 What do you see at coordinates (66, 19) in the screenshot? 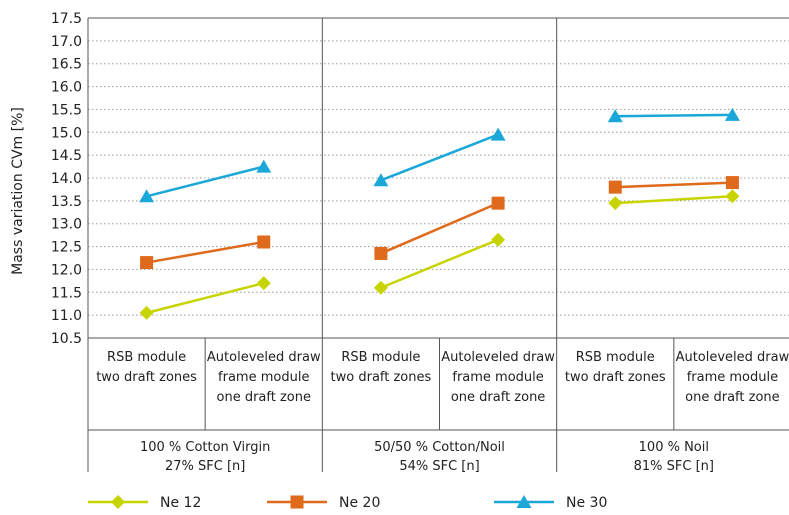
I see `y-tick-label: 17.5` at bounding box center [66, 19].